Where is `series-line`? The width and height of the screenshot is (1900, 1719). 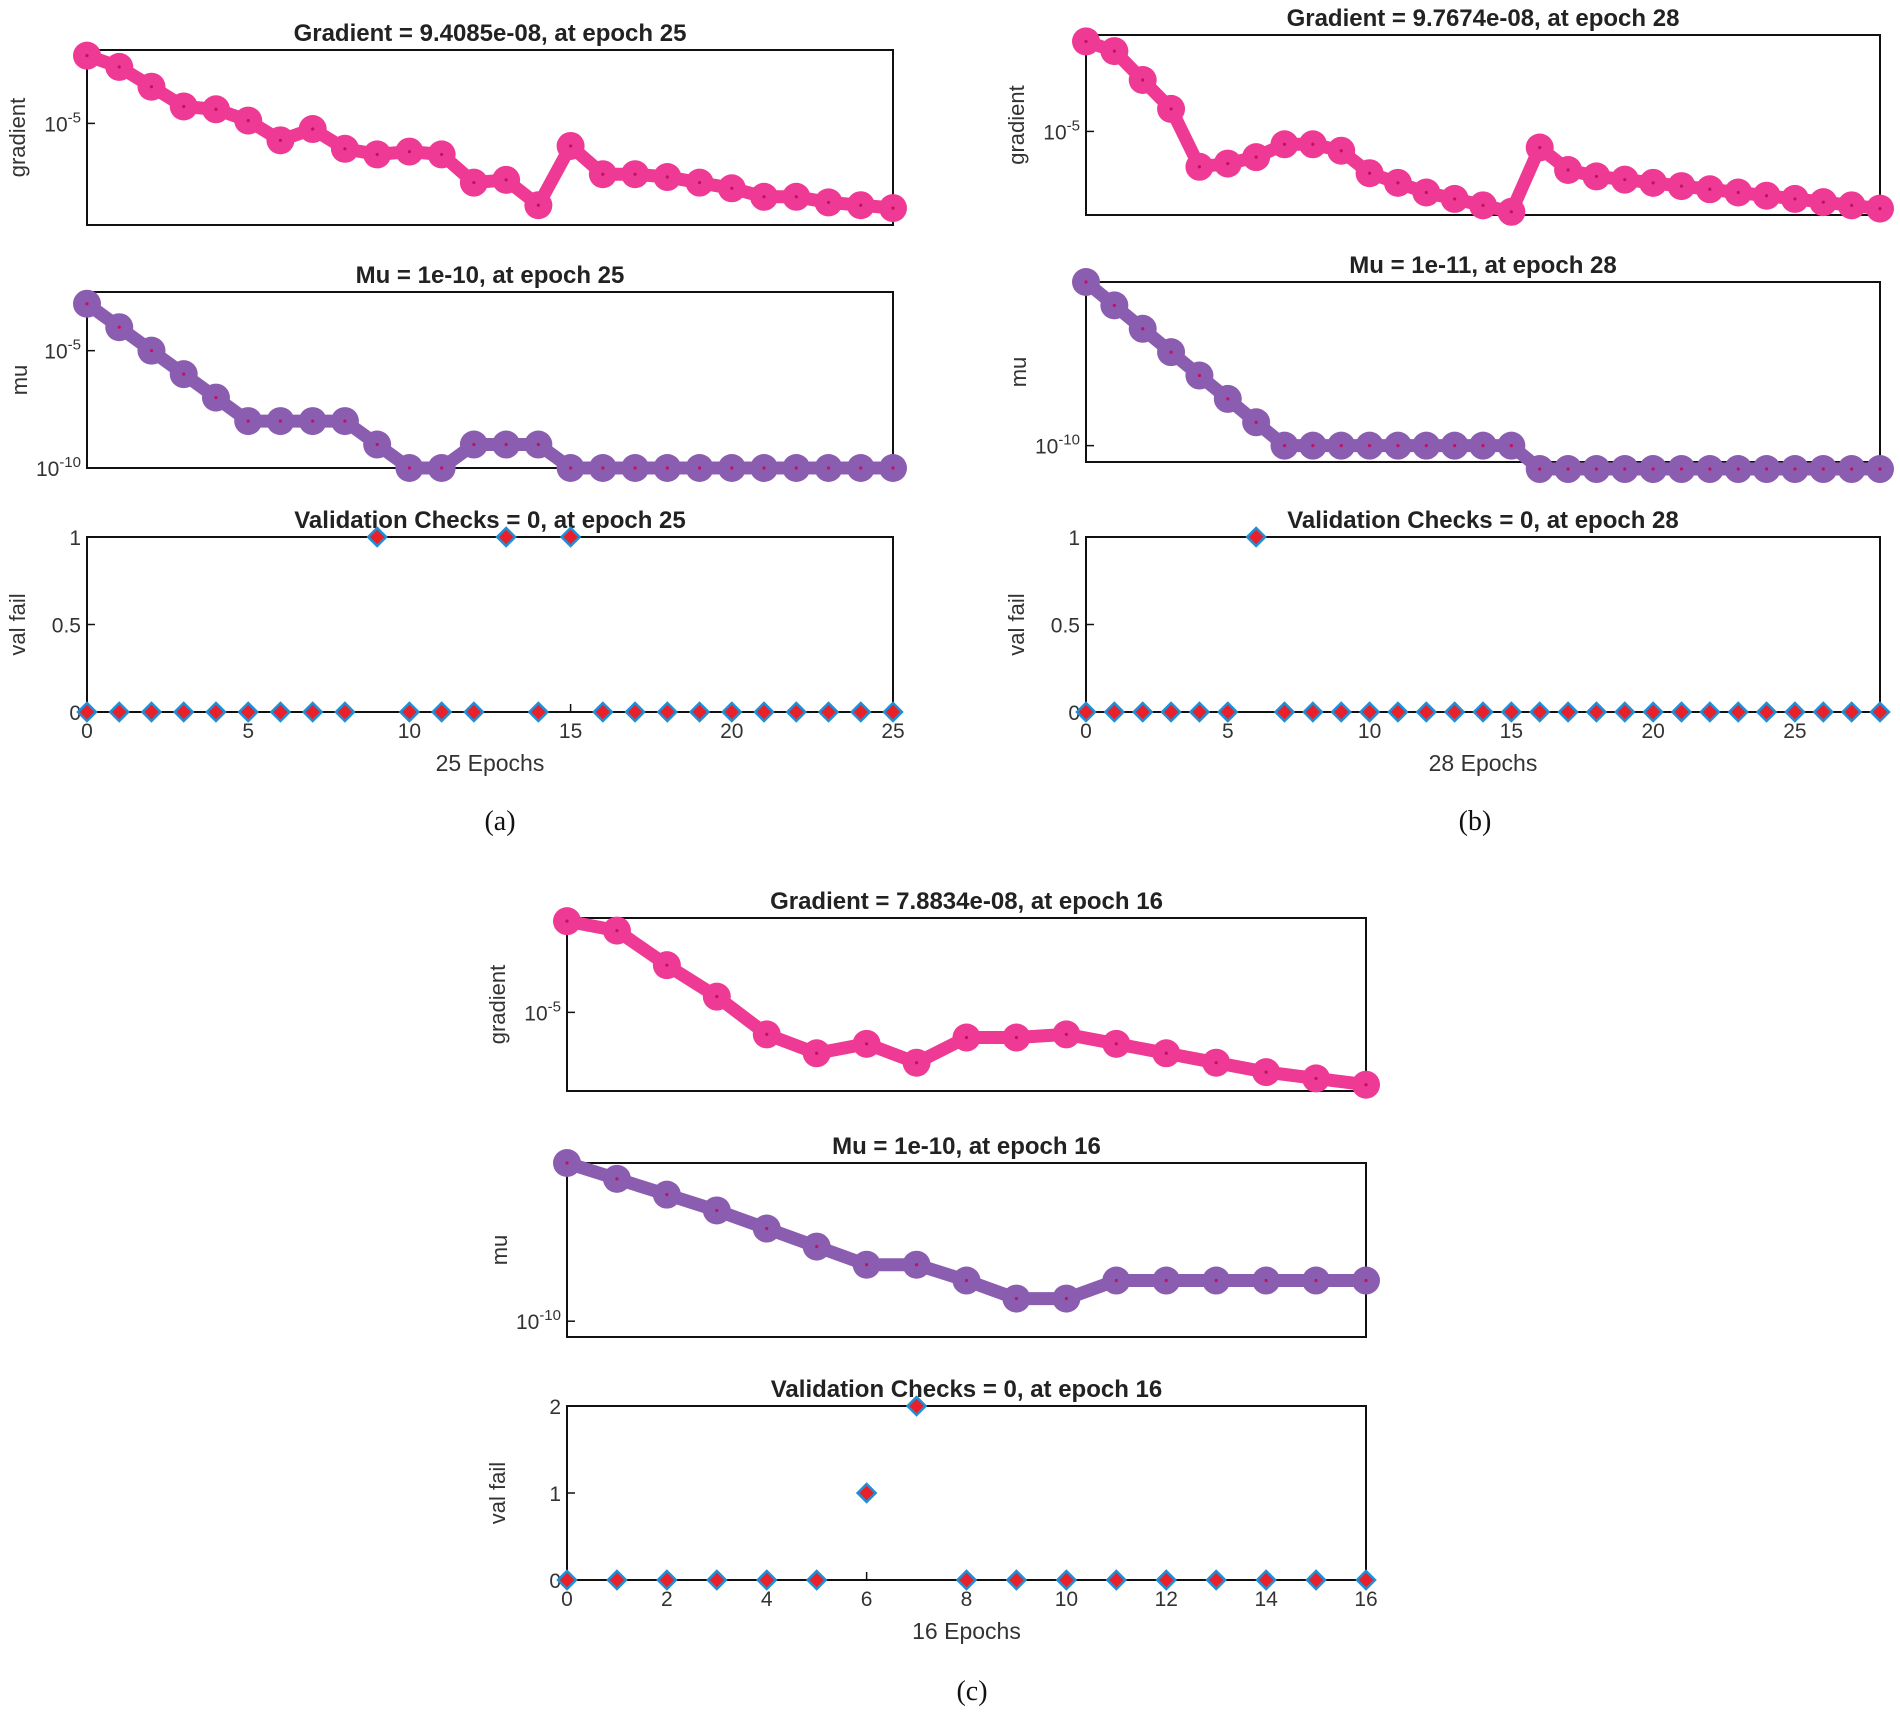
series-line is located at coordinates (490, 386).